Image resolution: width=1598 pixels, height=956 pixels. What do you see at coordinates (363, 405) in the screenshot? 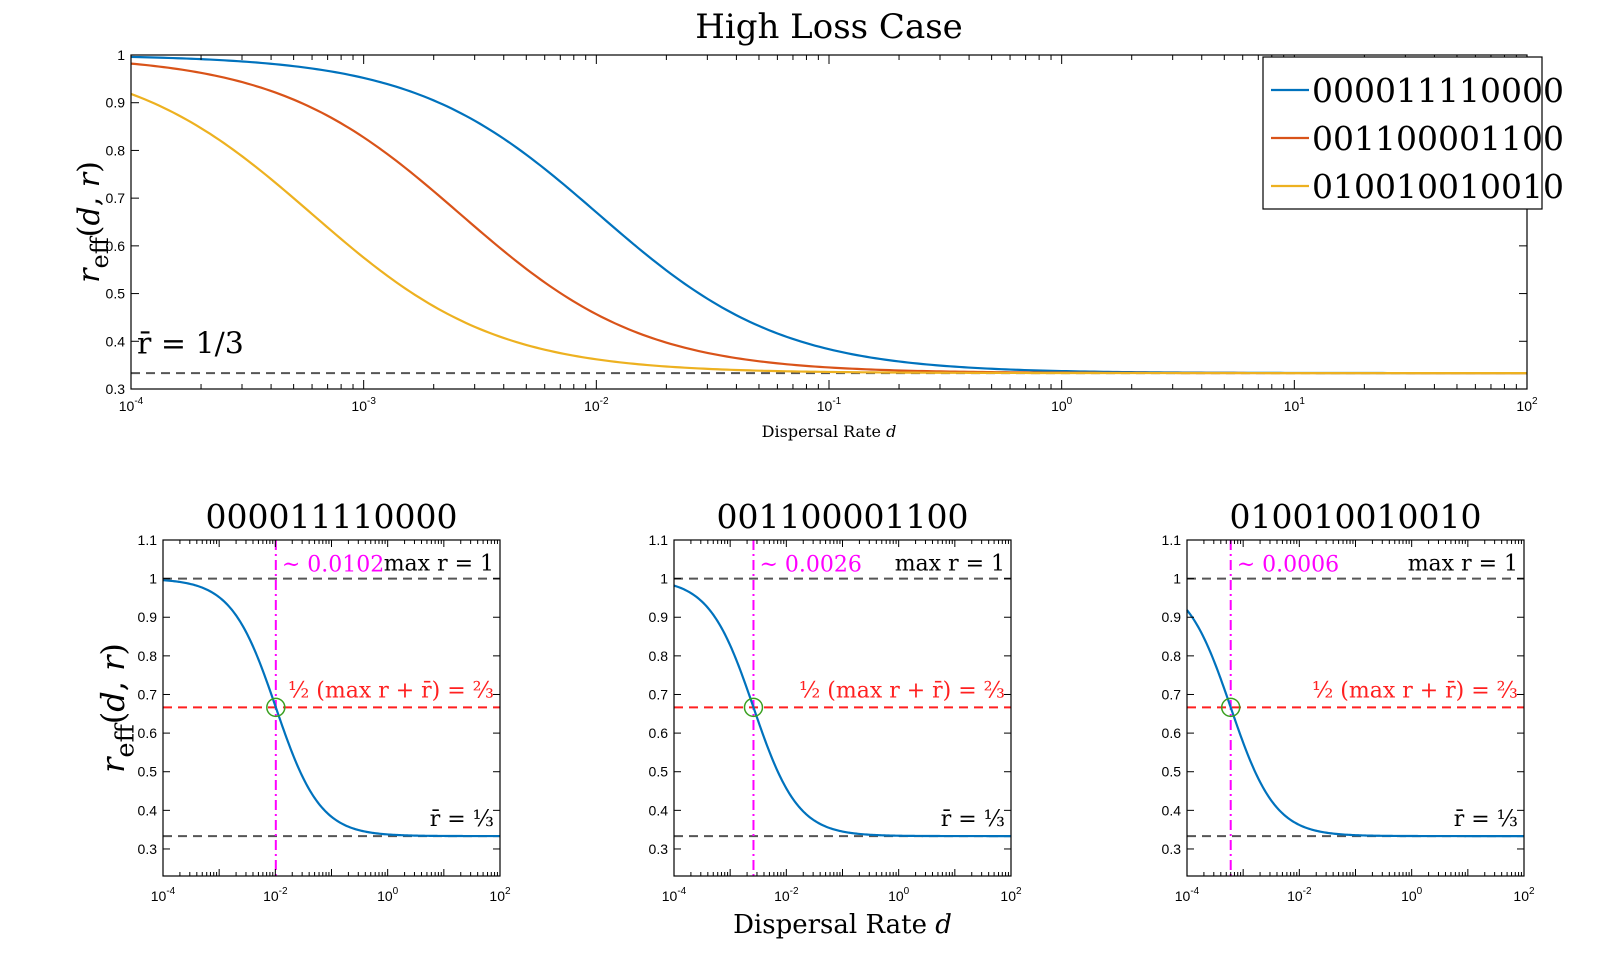
I see `top-xtick-label: 10⁻³` at bounding box center [363, 405].